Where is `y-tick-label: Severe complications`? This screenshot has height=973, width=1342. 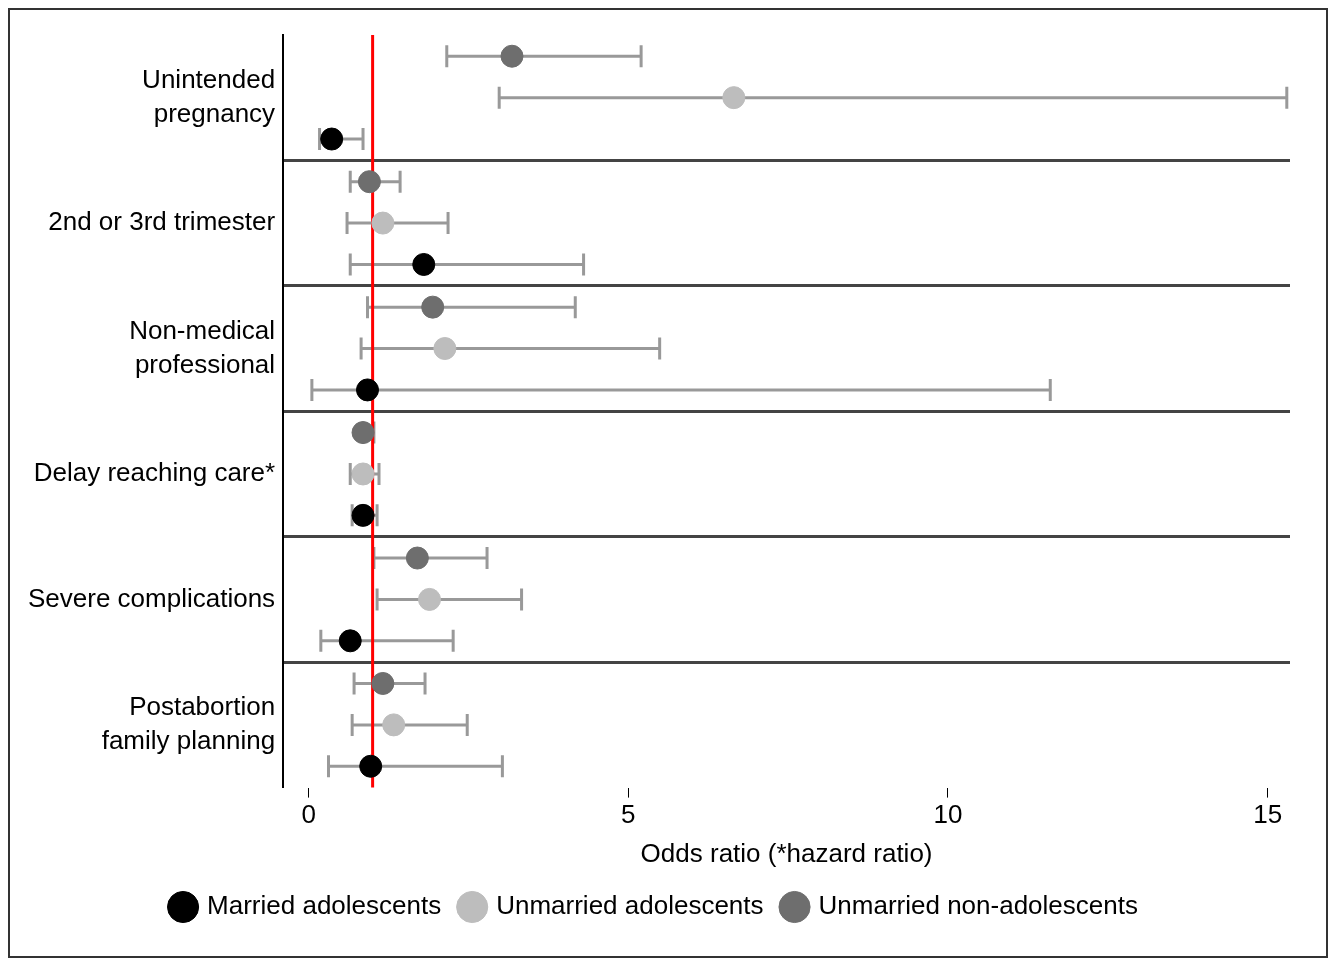 y-tick-label: Severe complications is located at coordinates (151, 597).